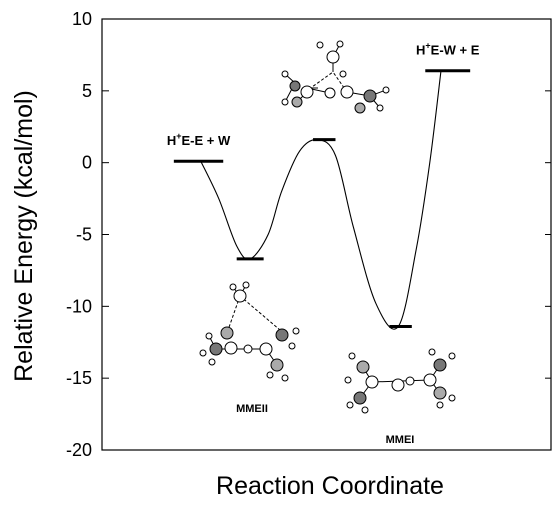 The height and width of the screenshot is (506, 555). I want to click on y-tick-label: -15, so click(79, 378).